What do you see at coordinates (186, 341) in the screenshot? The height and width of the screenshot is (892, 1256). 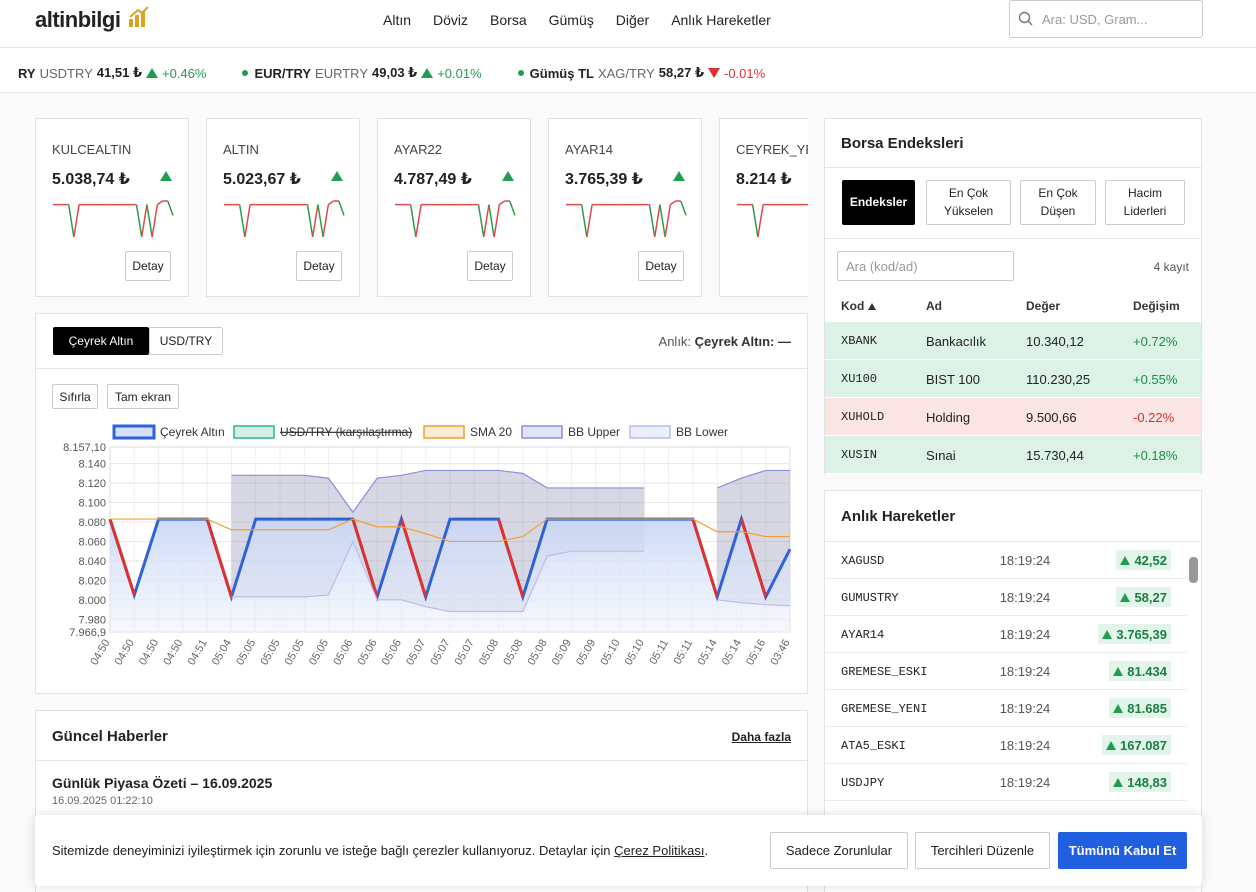 I see `chart-tab: USD/TRY` at bounding box center [186, 341].